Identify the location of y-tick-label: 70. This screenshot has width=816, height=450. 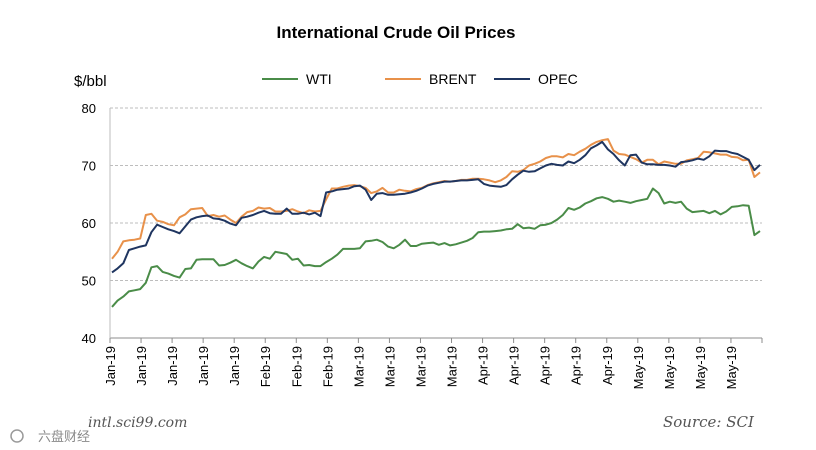
(89, 166).